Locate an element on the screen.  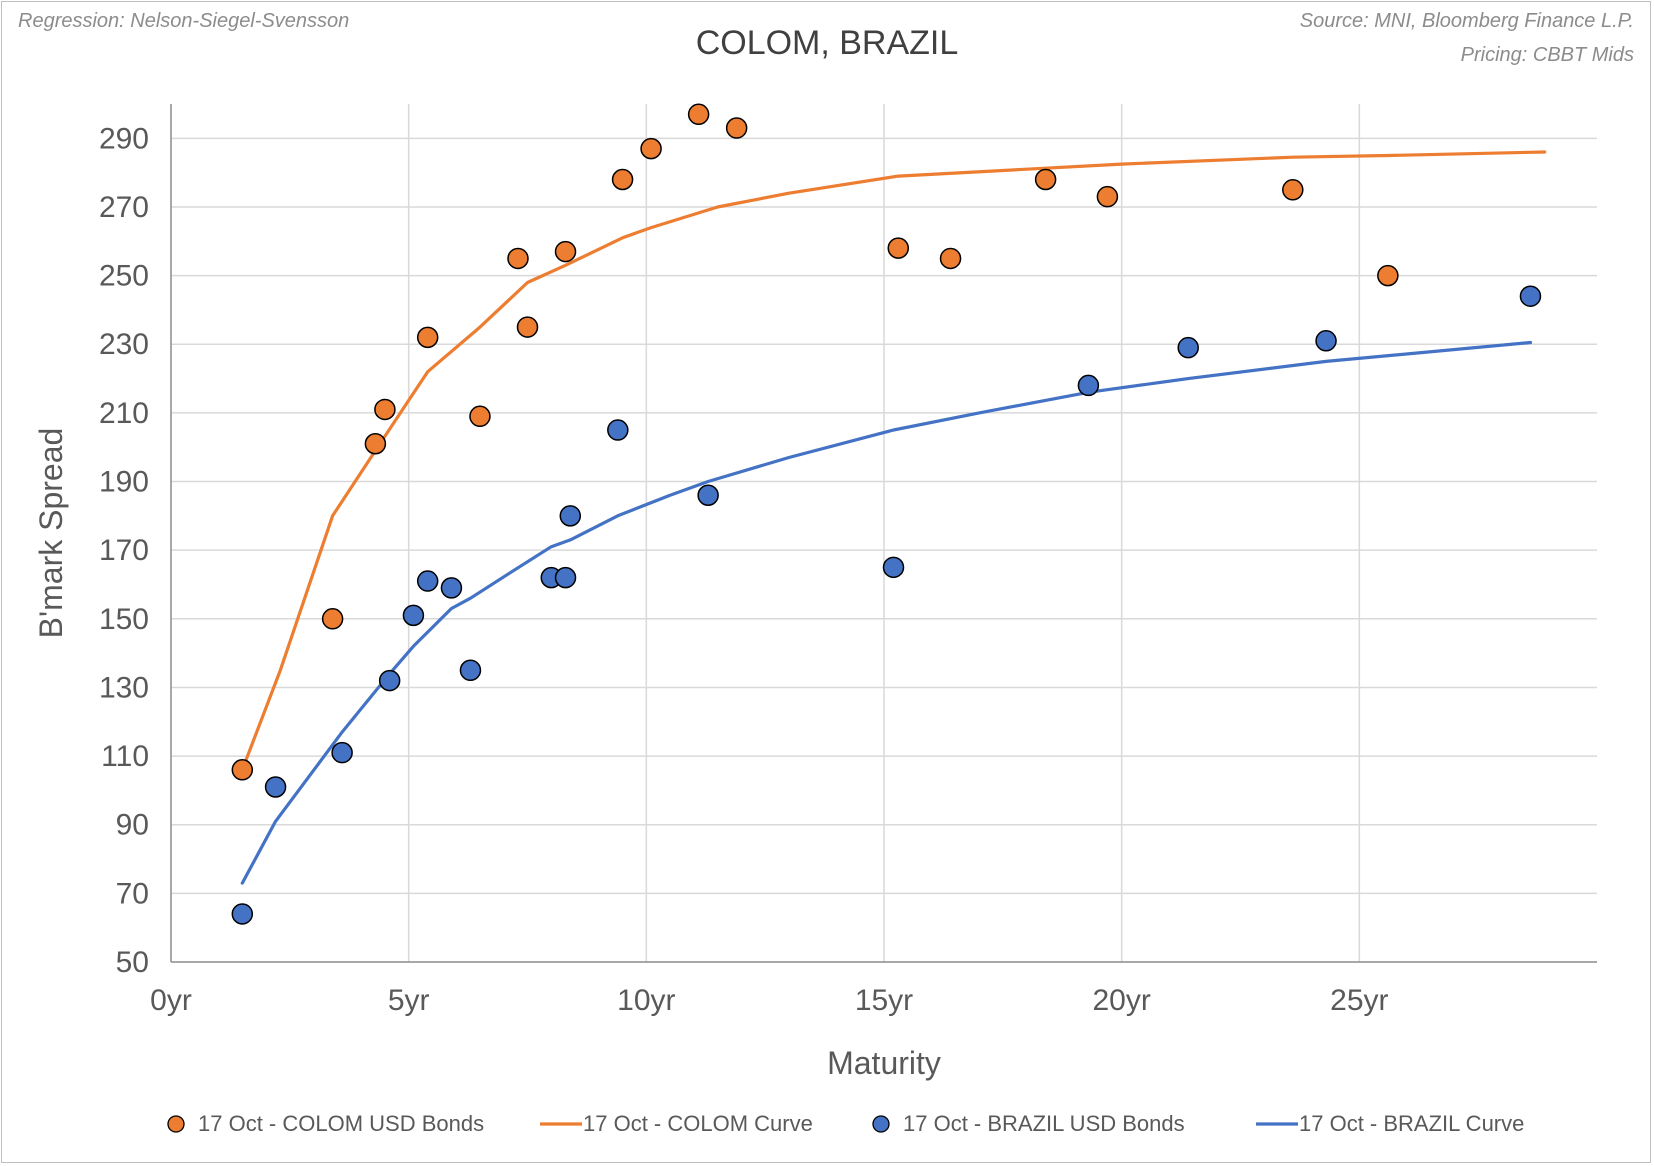
x-tick-label: 5yr is located at coordinates (409, 1000).